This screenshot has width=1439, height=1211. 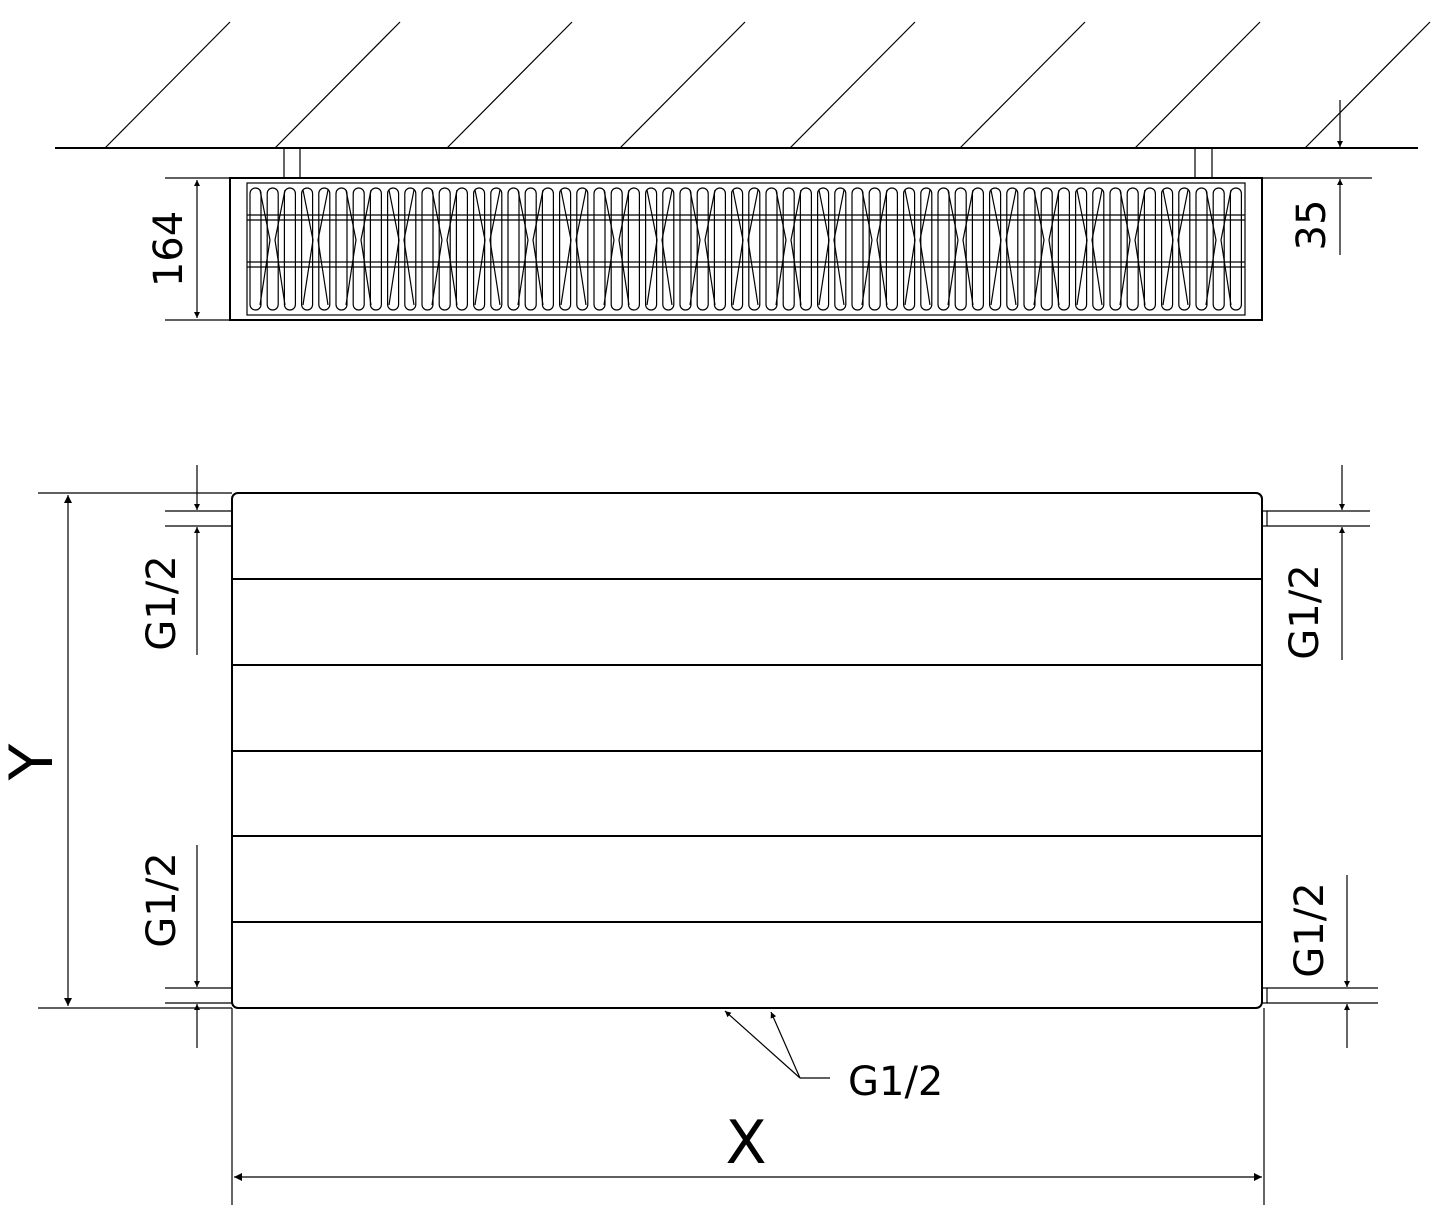 I want to click on top-view-outline, so click(x=746, y=249).